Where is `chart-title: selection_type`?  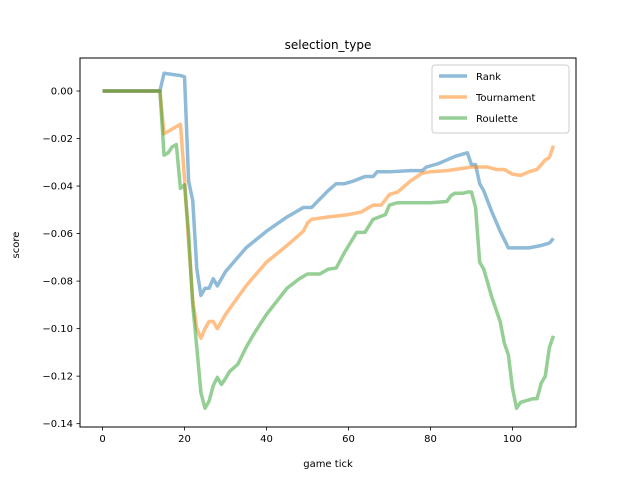 chart-title: selection_type is located at coordinates (328, 45).